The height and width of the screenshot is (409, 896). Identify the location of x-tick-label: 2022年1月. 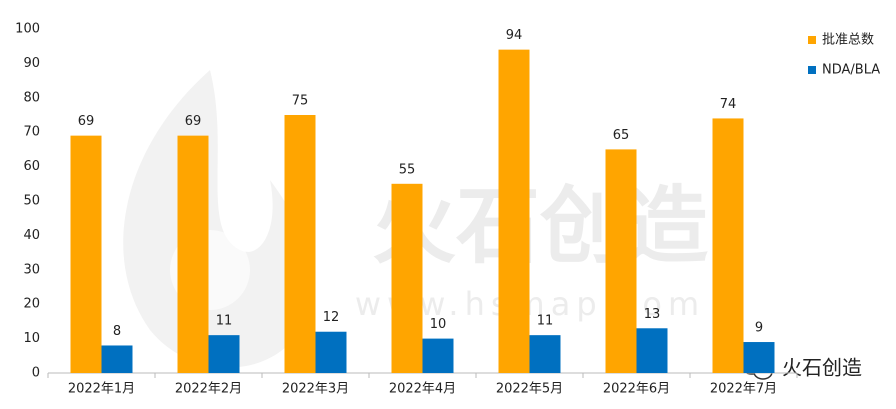
(101, 389).